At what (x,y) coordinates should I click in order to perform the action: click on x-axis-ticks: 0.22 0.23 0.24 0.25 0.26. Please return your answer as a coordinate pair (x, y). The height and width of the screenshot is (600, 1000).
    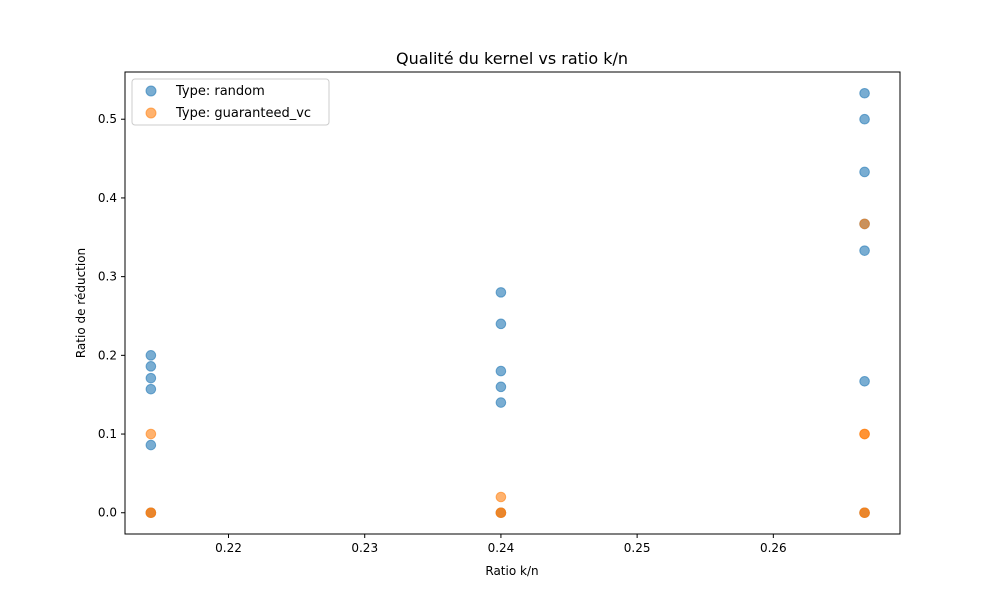
    Looking at the image, I should click on (501, 544).